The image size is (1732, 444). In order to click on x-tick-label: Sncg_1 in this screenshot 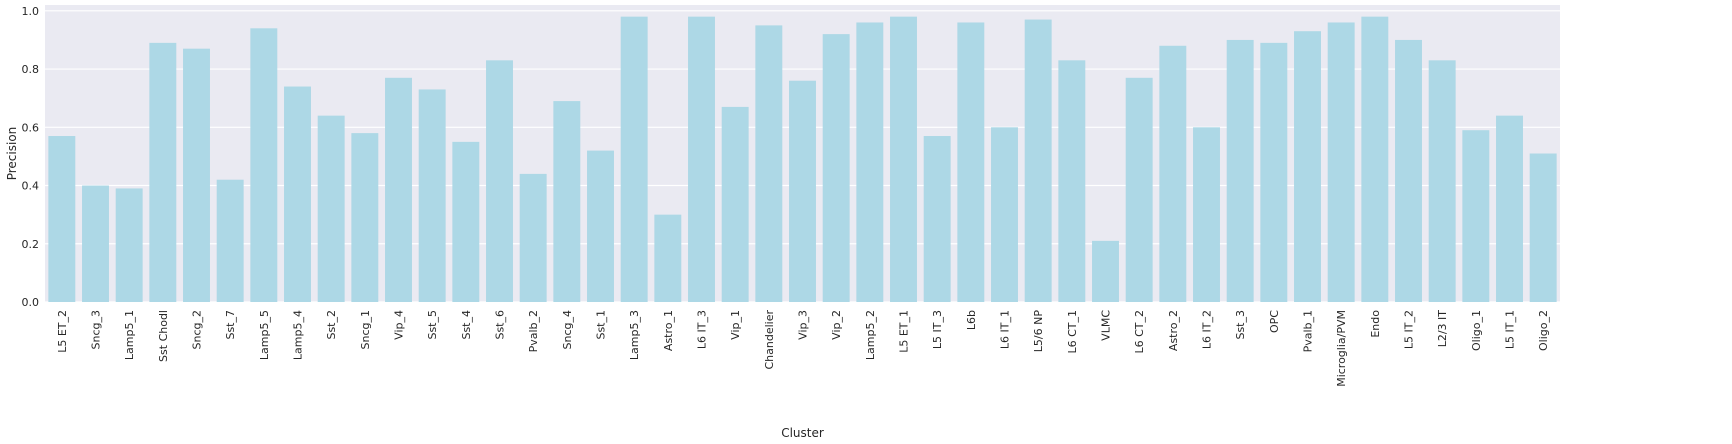, I will do `click(365, 329)`.